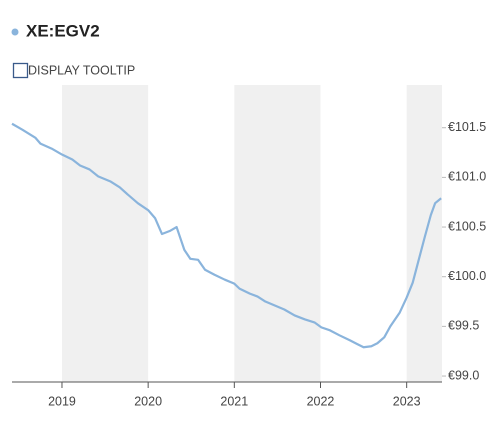 This screenshot has width=500, height=425. Describe the element at coordinates (407, 401) in the screenshot. I see `x-tick-label: 2023` at that location.